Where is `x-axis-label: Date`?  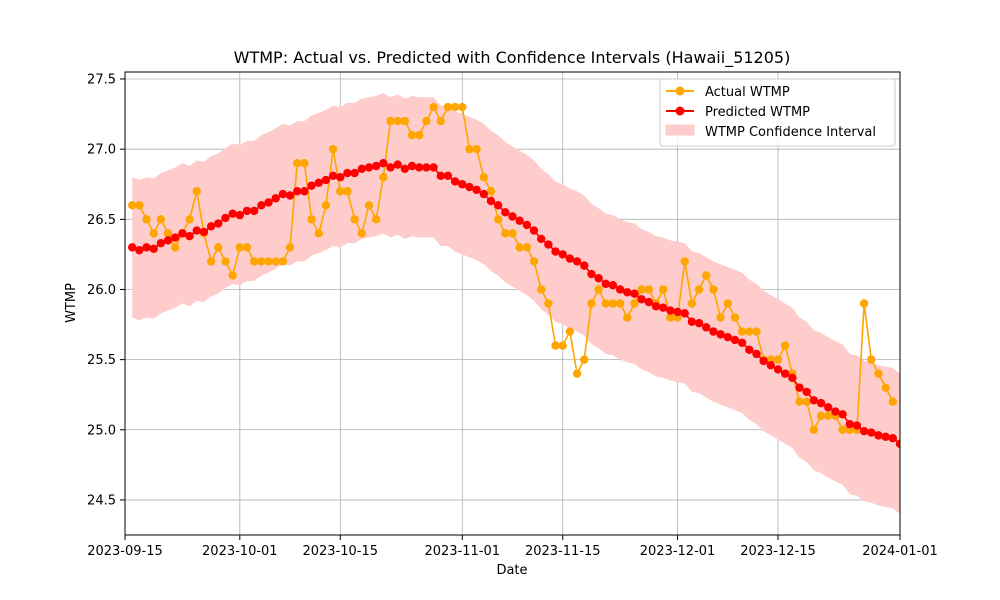 x-axis-label: Date is located at coordinates (511, 570).